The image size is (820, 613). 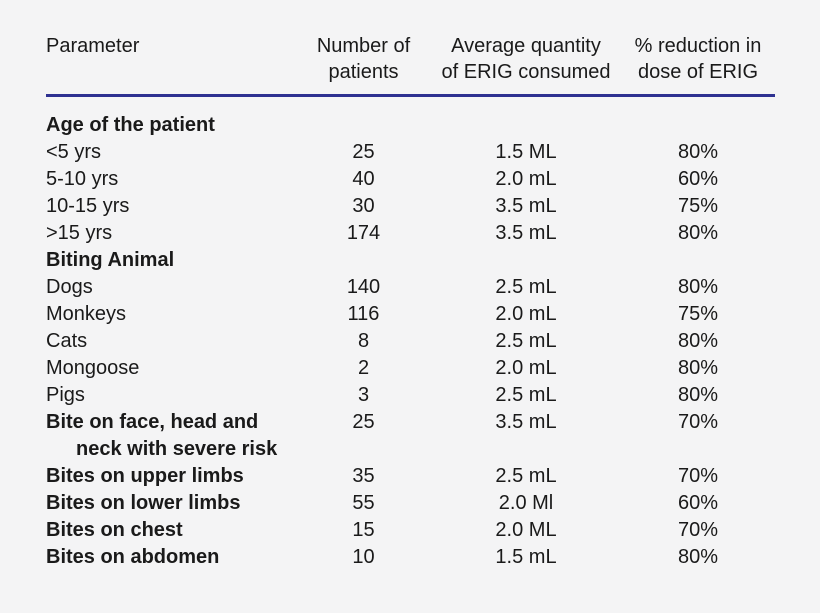 I want to click on table-row: Age of the patient, so click(x=410, y=118).